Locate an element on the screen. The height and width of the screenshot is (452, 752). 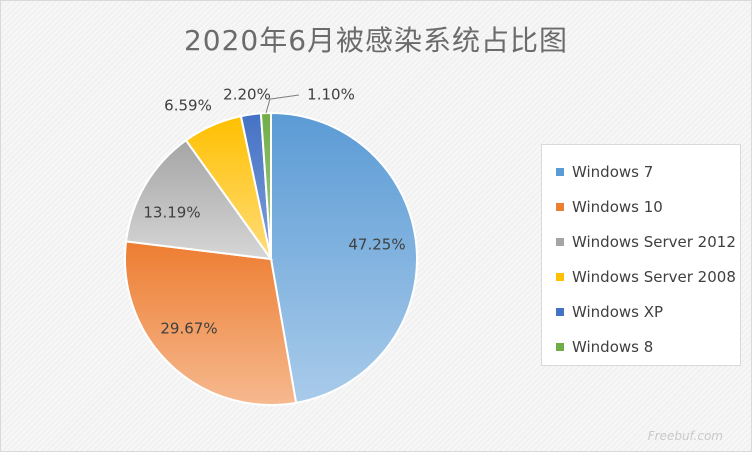
watermark: Freebuf.com is located at coordinates (685, 436).